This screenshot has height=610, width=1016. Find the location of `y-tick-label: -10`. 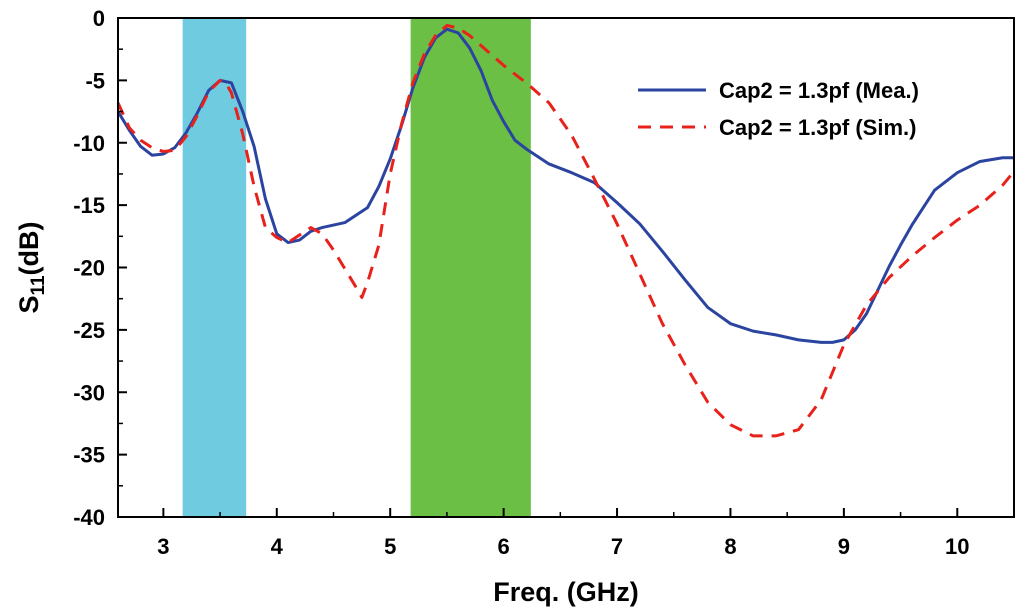

y-tick-label: -10 is located at coordinates (89, 143).